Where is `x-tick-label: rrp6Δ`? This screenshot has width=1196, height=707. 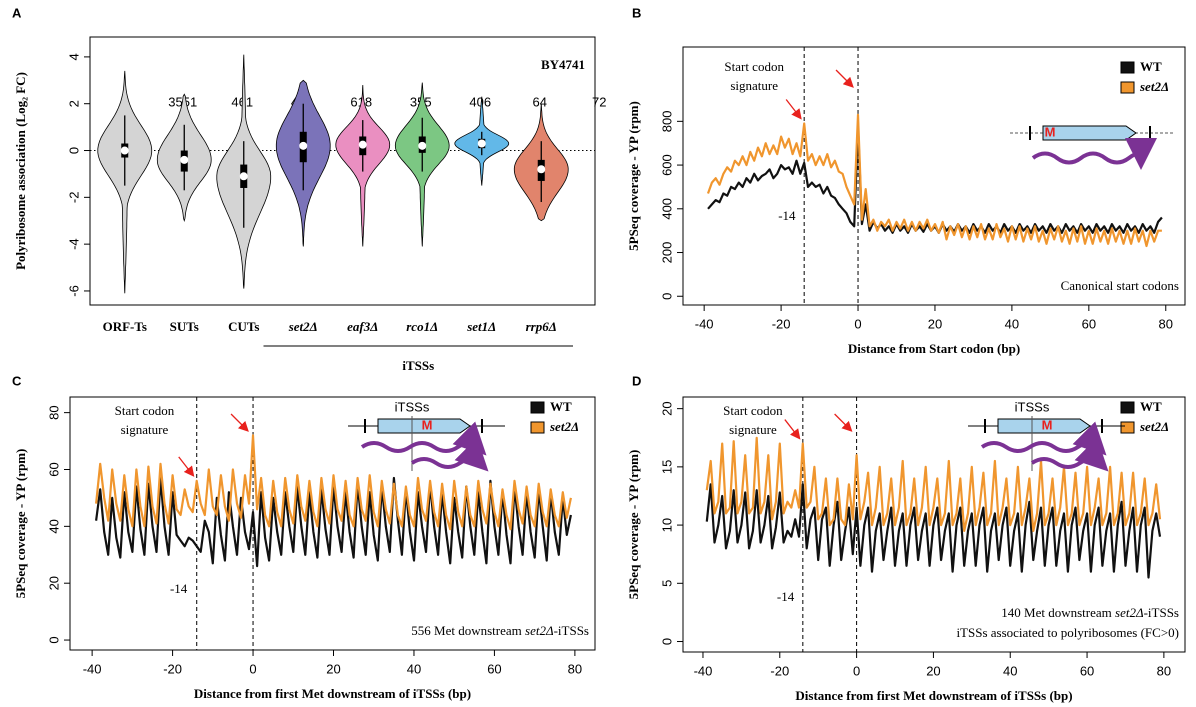
x-tick-label: rrp6Δ is located at coordinates (541, 326).